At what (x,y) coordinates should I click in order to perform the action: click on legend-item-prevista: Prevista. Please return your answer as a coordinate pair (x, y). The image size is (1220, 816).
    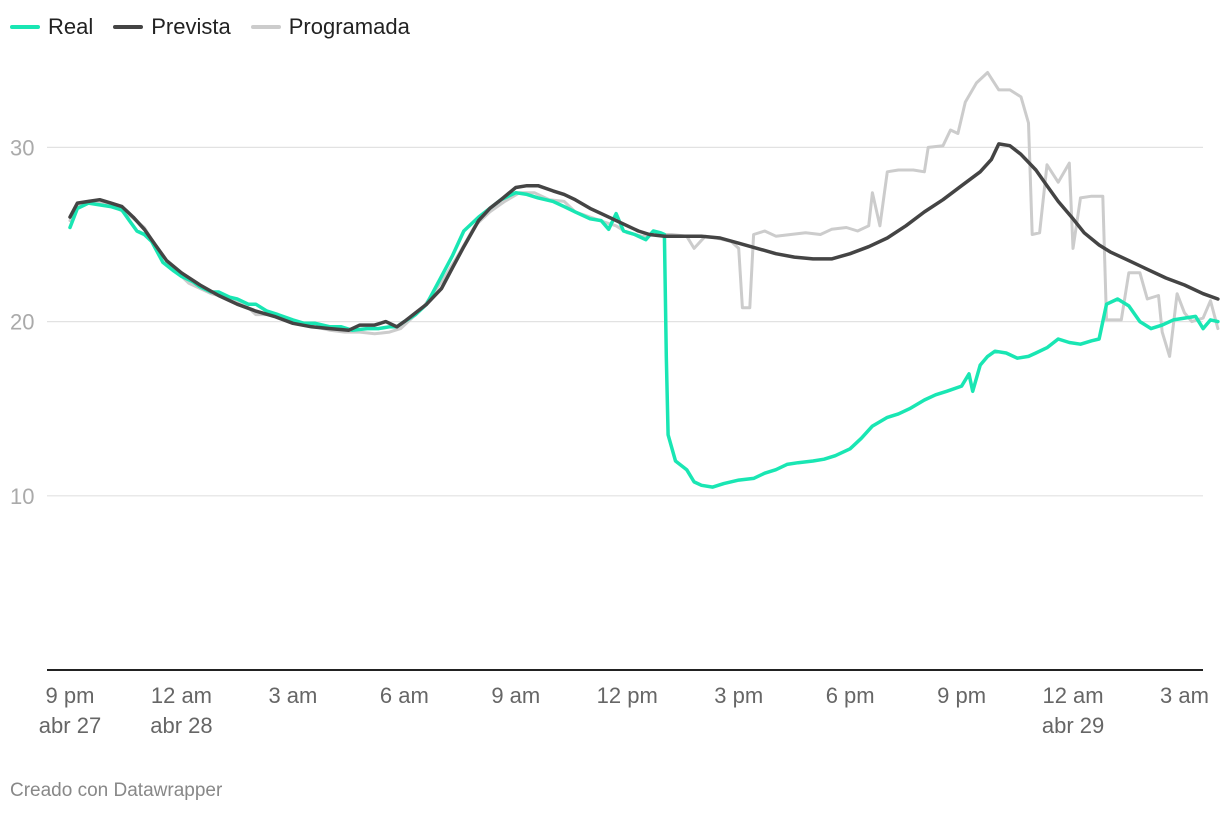
    Looking at the image, I should click on (172, 27).